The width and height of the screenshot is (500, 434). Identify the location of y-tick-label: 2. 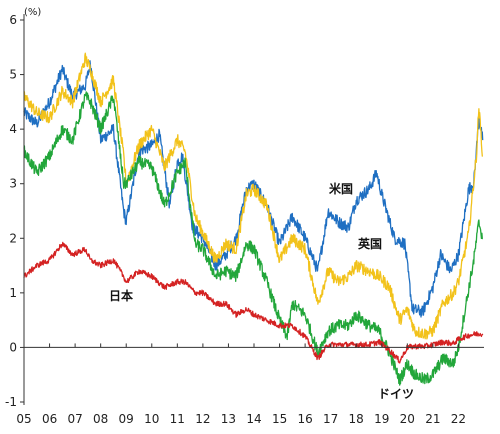
(13, 238).